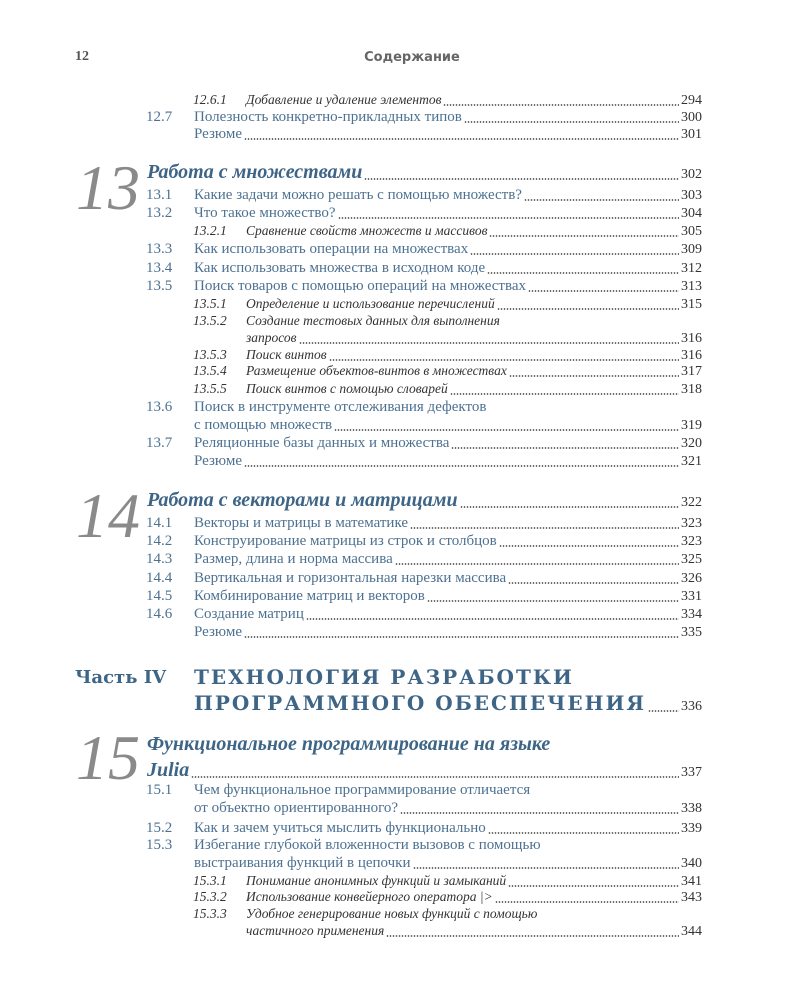  Describe the element at coordinates (159, 443) in the screenshot. I see `entry-number: 13.7` at that location.